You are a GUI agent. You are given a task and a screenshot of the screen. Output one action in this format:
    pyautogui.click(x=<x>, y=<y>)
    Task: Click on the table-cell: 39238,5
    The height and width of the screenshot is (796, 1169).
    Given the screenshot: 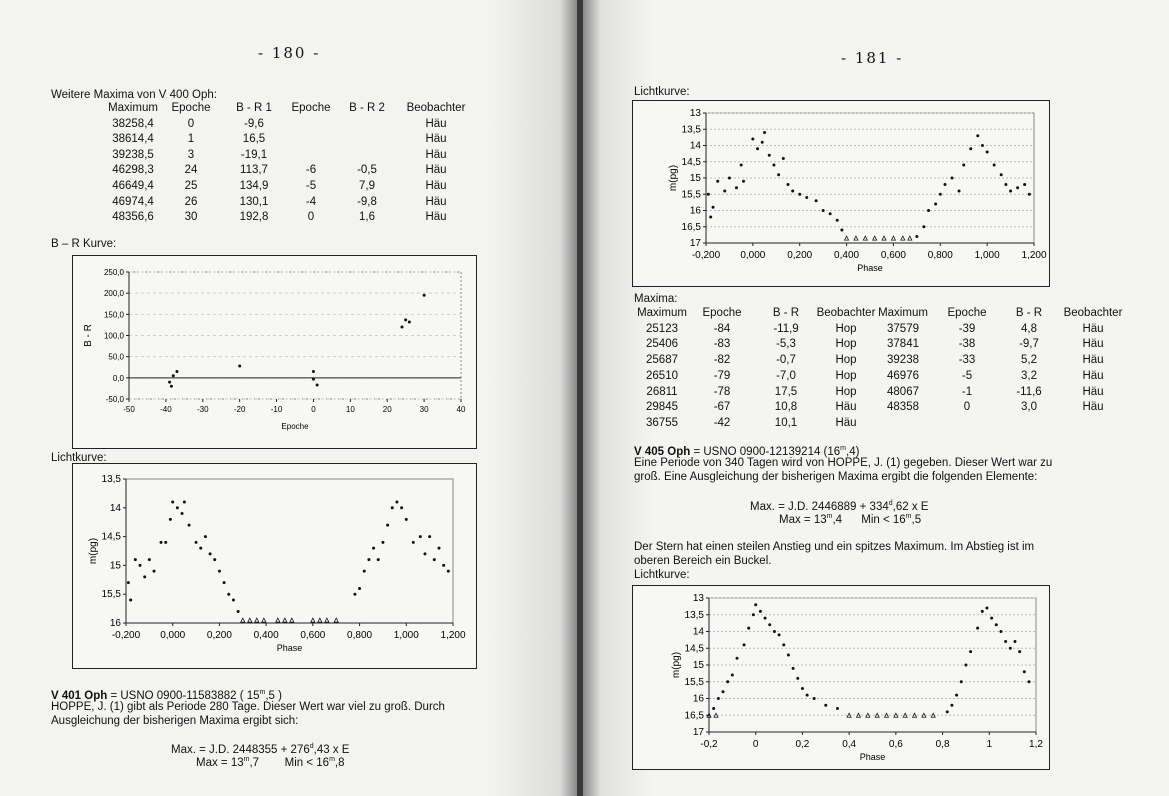 What is the action you would take?
    pyautogui.click(x=133, y=154)
    